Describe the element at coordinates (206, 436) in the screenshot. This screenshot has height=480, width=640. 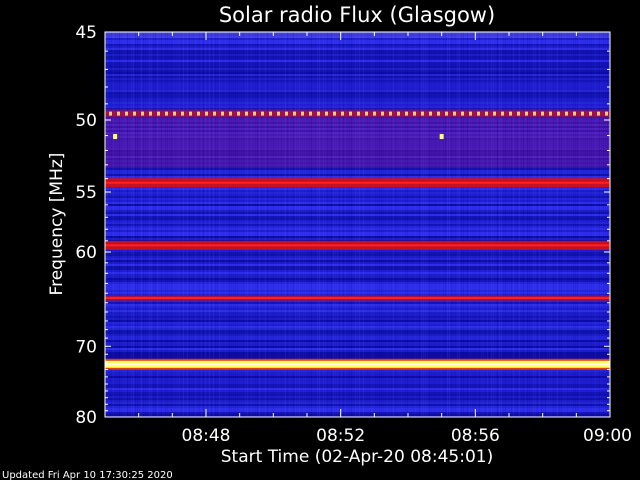
I see `x-tick-label: 08:48` at that location.